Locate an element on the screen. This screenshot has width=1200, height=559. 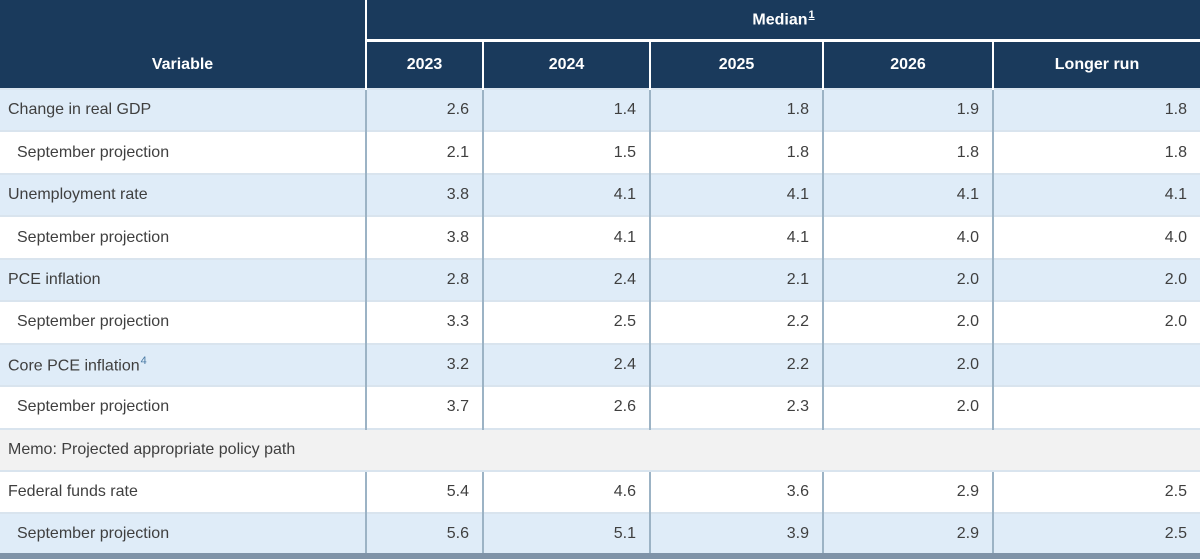
value-cell: 3.7 is located at coordinates (424, 407).